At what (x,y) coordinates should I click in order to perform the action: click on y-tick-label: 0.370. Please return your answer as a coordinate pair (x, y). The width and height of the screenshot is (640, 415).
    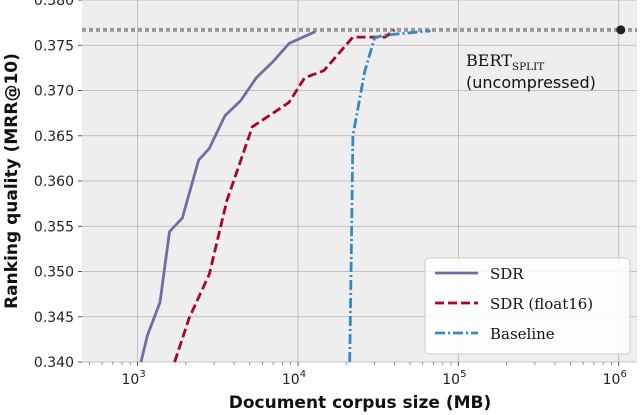
    Looking at the image, I should click on (54, 92).